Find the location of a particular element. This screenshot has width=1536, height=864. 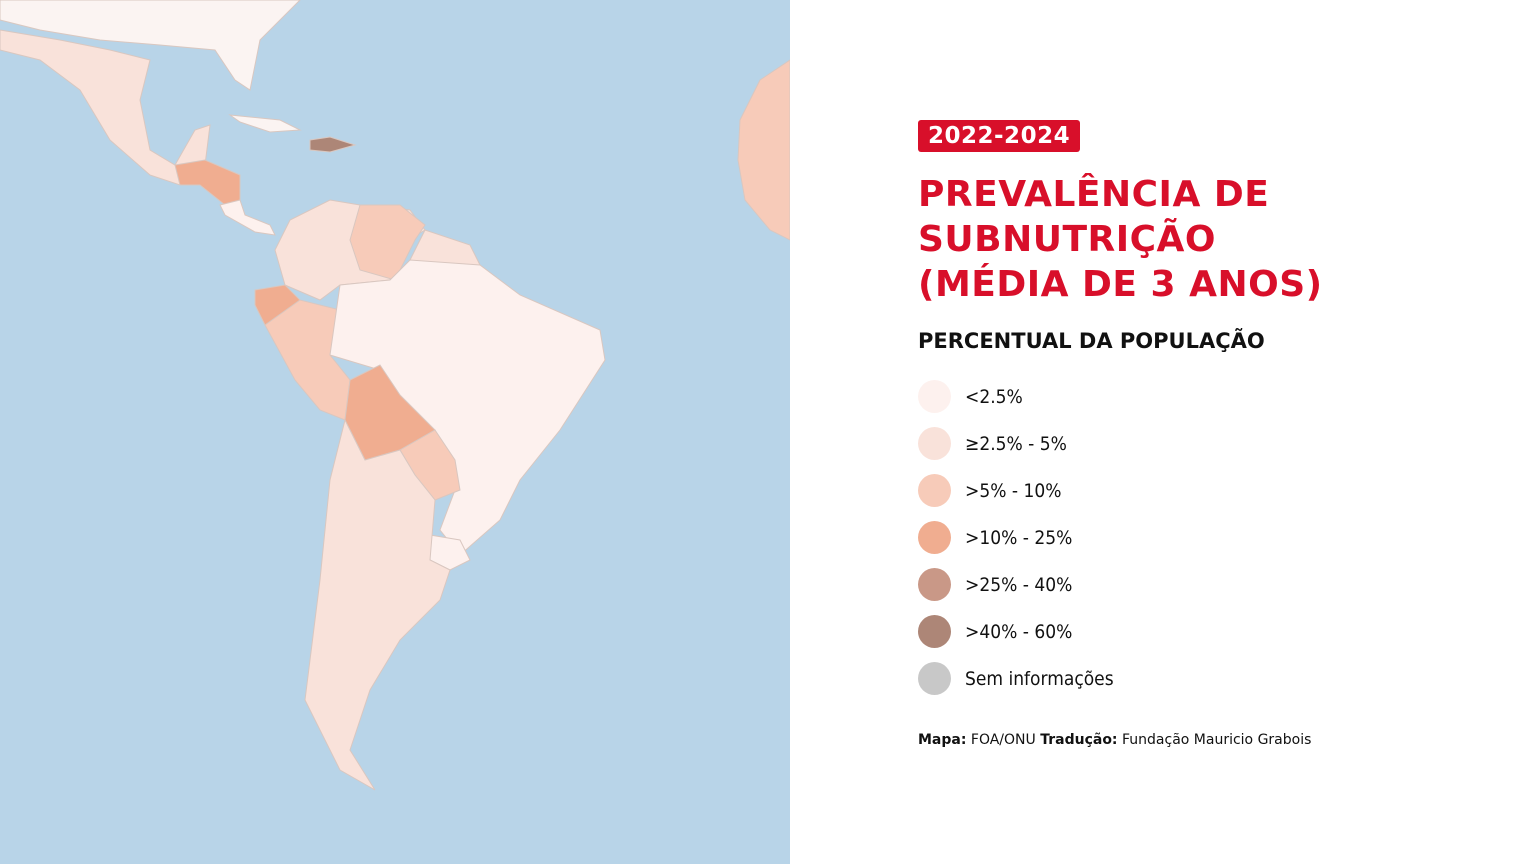

legend-label: >25% - 40% is located at coordinates (1019, 584).